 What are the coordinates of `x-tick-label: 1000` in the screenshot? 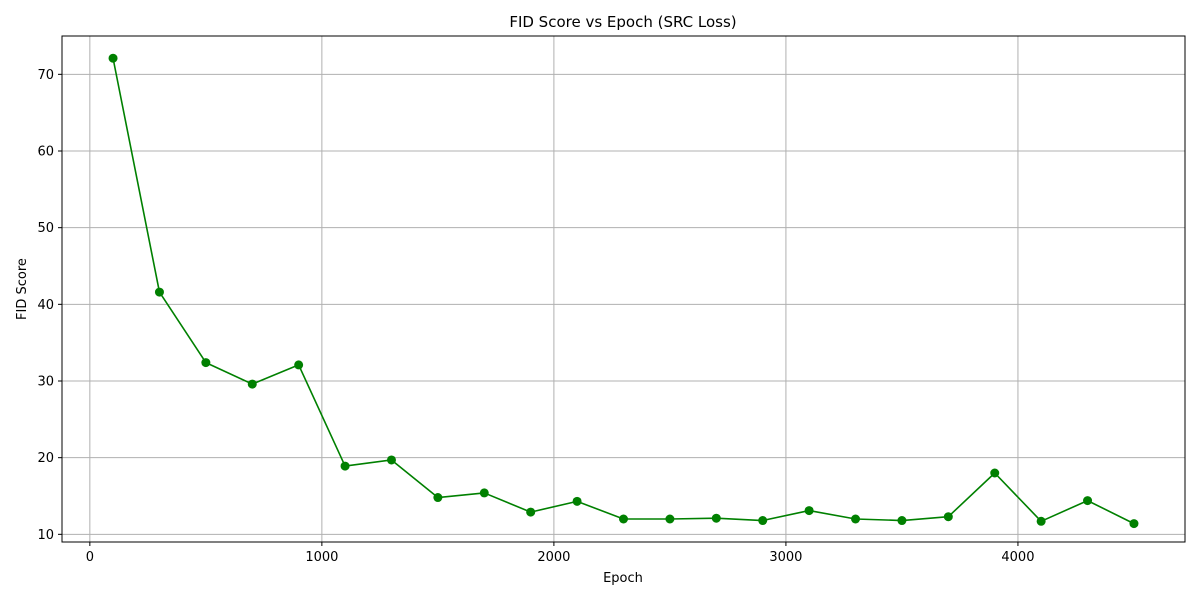 It's located at (321, 557).